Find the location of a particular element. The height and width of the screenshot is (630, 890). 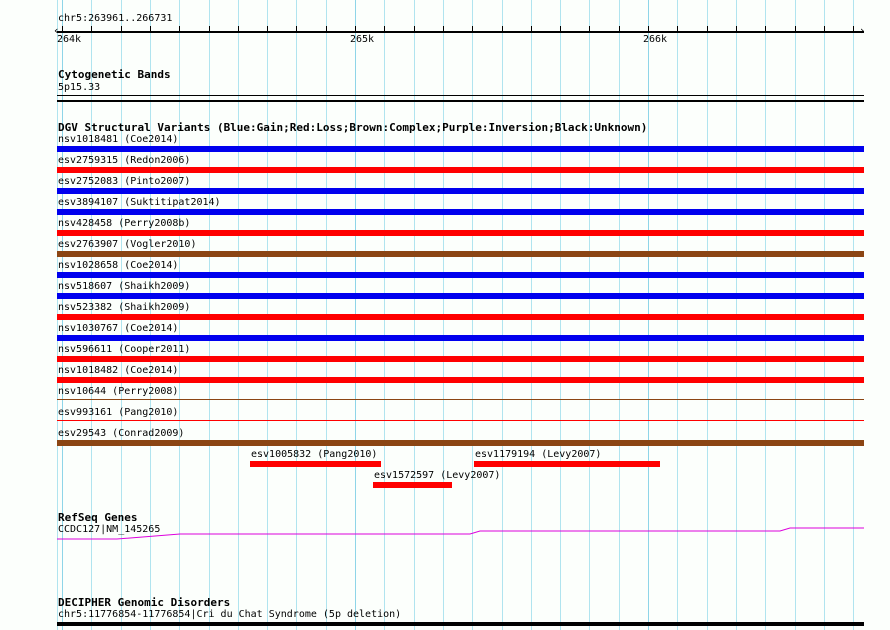

variant-label: nsv10644 (Perry2008) is located at coordinates (118, 391).